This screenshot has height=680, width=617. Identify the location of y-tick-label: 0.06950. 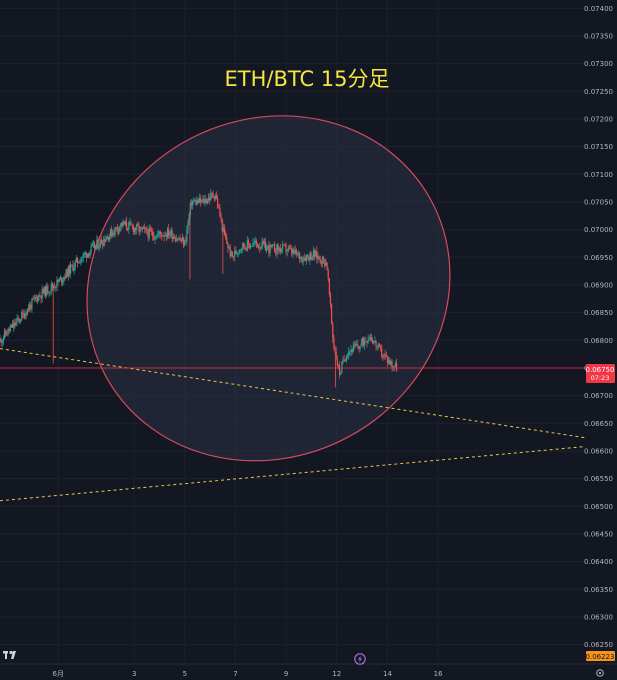
(598, 258).